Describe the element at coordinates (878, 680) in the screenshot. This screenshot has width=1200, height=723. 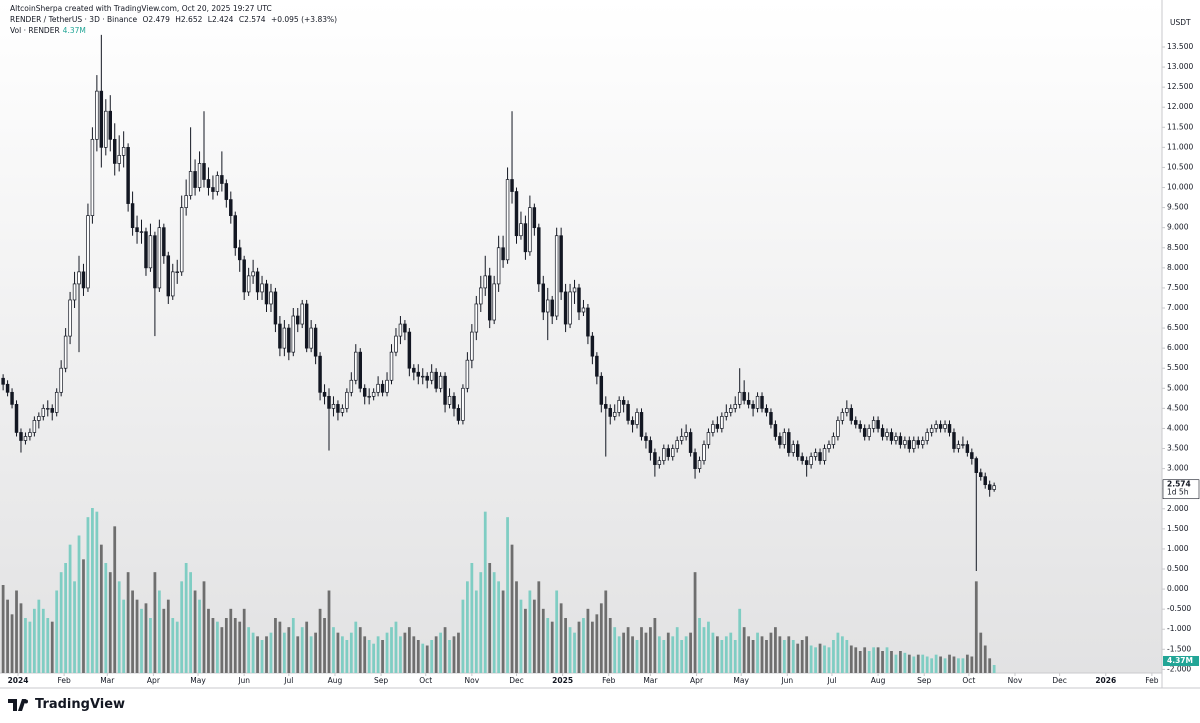
I see `x-tick-label: Aug` at that location.